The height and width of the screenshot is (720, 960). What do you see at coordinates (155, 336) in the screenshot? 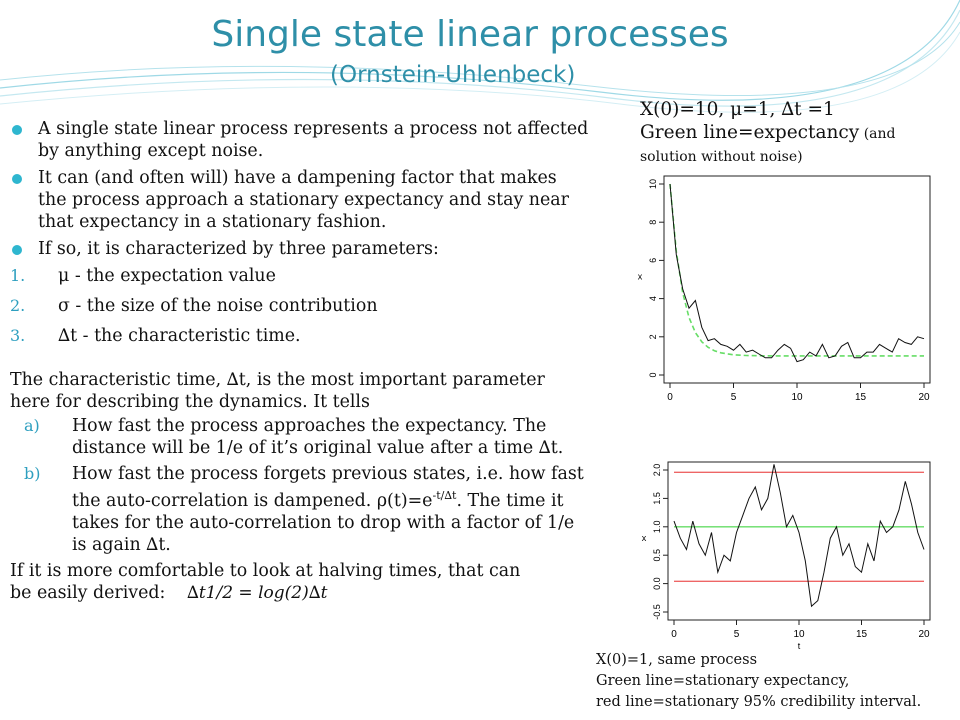
I see `parameter-item: 3. ∆t - the characteristic time.` at bounding box center [155, 336].